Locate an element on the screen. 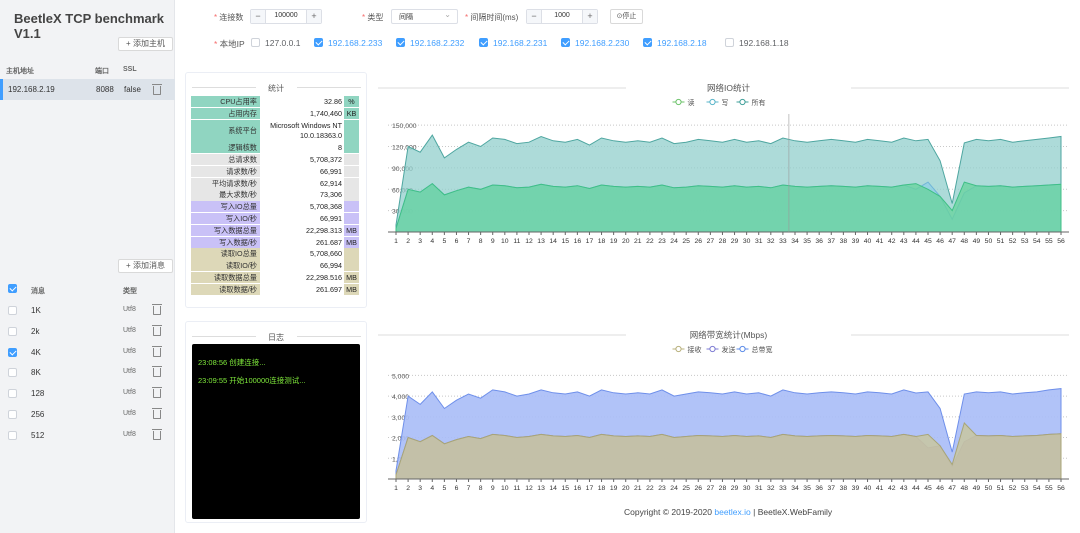 The height and width of the screenshot is (533, 1080). x-tick-label: 28 is located at coordinates (723, 241).